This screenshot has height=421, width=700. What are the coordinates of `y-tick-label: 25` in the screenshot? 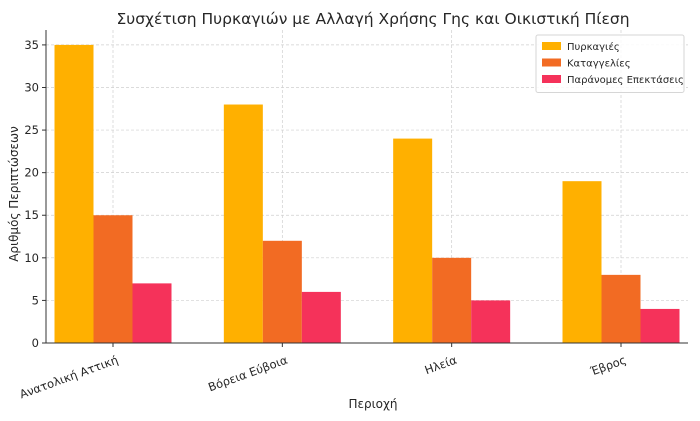 It's located at (31, 130).